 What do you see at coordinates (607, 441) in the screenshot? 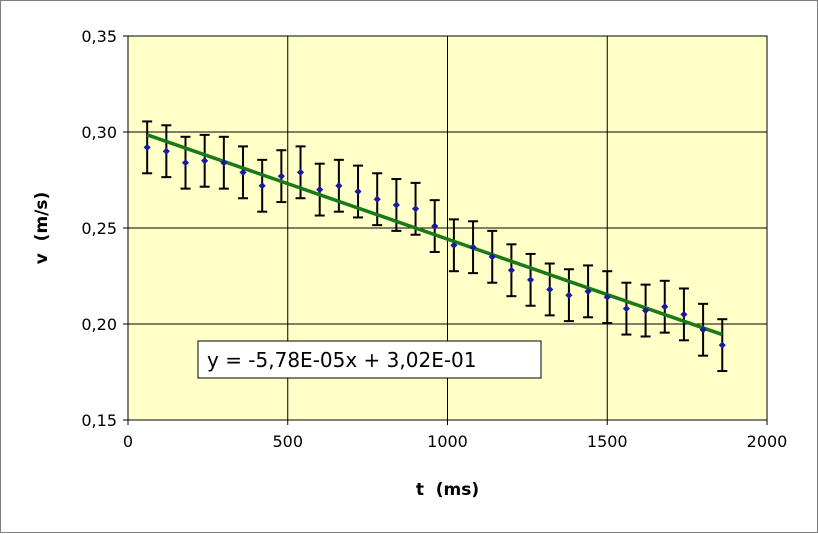
I see `x-tick-label: 1500` at bounding box center [607, 441].